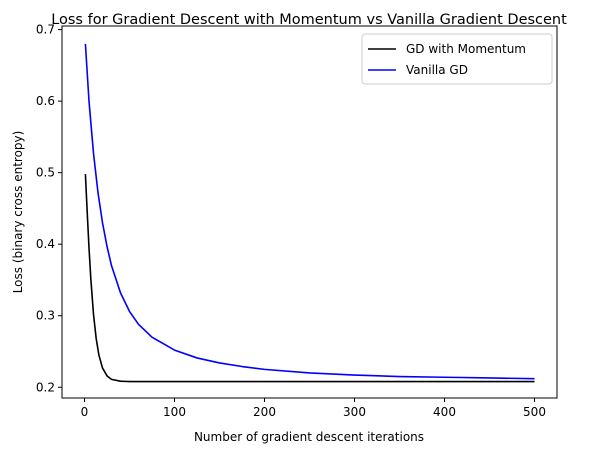  Describe the element at coordinates (466, 49) in the screenshot. I see `legend-label-momentum: GD with Momentum` at that location.